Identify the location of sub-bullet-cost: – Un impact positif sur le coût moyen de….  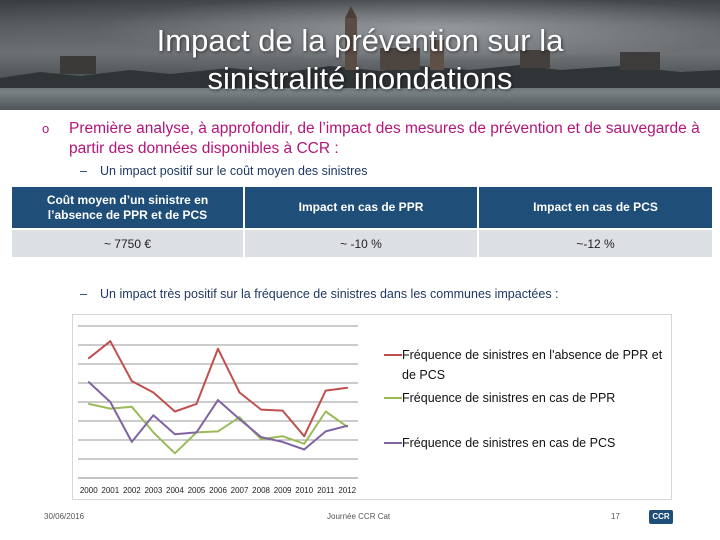
(380, 171).